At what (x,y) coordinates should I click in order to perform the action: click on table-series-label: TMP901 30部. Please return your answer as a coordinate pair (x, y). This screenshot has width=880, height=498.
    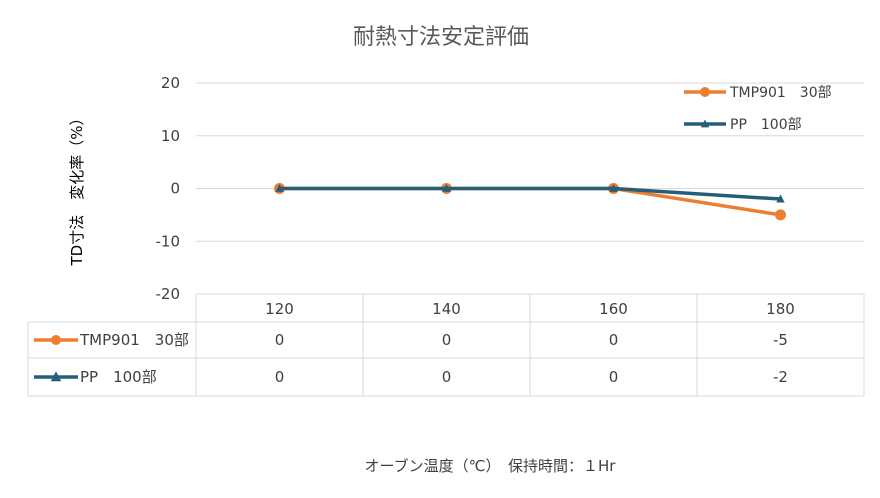
    Looking at the image, I should click on (134, 340).